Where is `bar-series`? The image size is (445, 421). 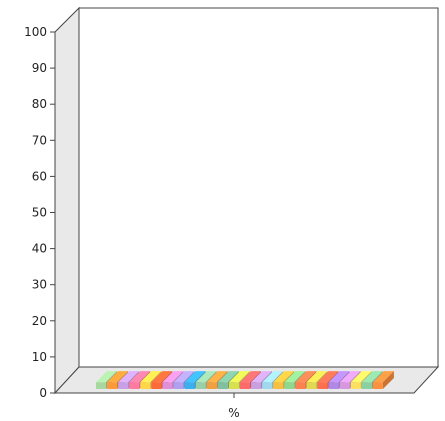
bar-series is located at coordinates (245, 380).